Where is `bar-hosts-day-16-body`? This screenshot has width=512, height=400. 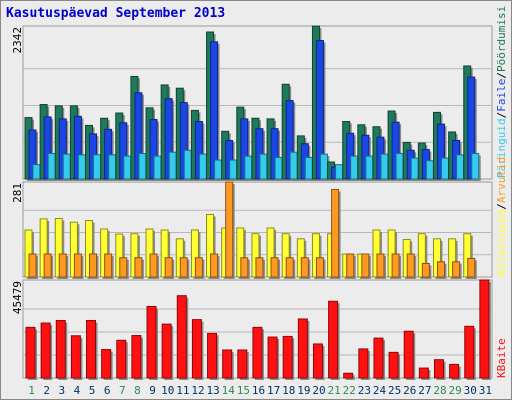 bar-hosts-day-16-body is located at coordinates (259, 267).